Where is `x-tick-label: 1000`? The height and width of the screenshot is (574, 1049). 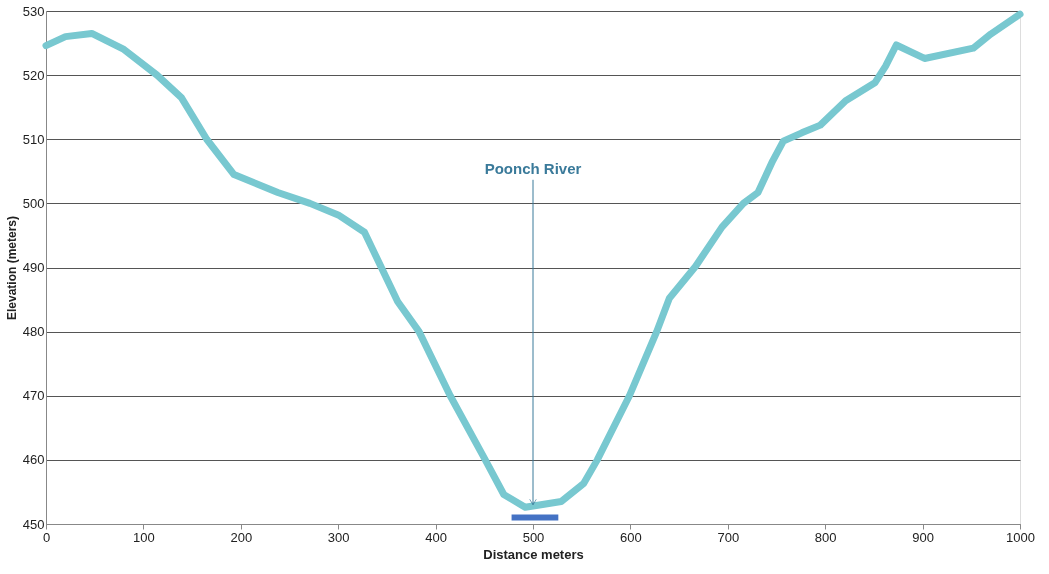 x-tick-label: 1000 is located at coordinates (1020, 537).